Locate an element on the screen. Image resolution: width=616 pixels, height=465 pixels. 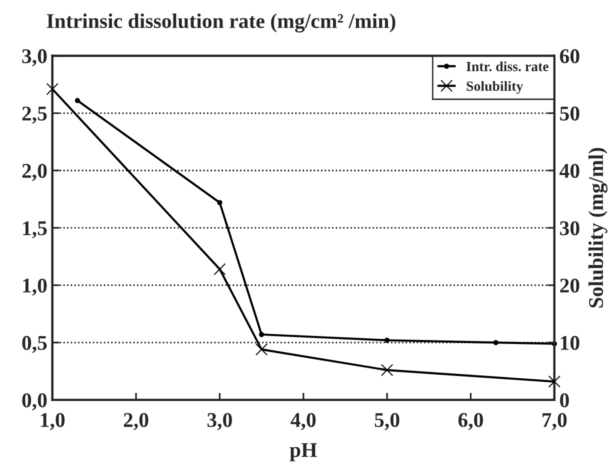
y-tick-label: 3,0 is located at coordinates (34, 57).